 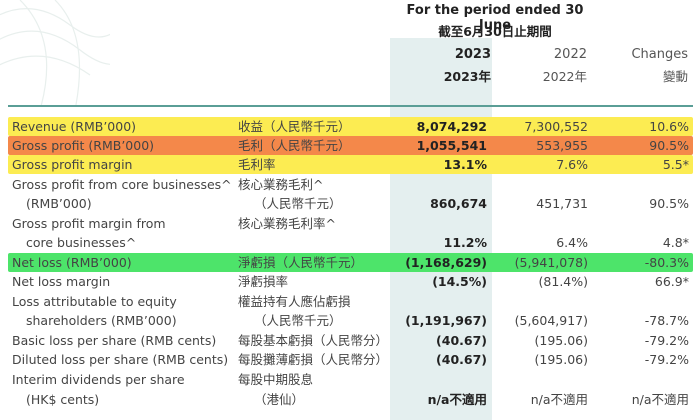 What do you see at coordinates (666, 262) in the screenshot?
I see `value-change: -80.3%` at bounding box center [666, 262].